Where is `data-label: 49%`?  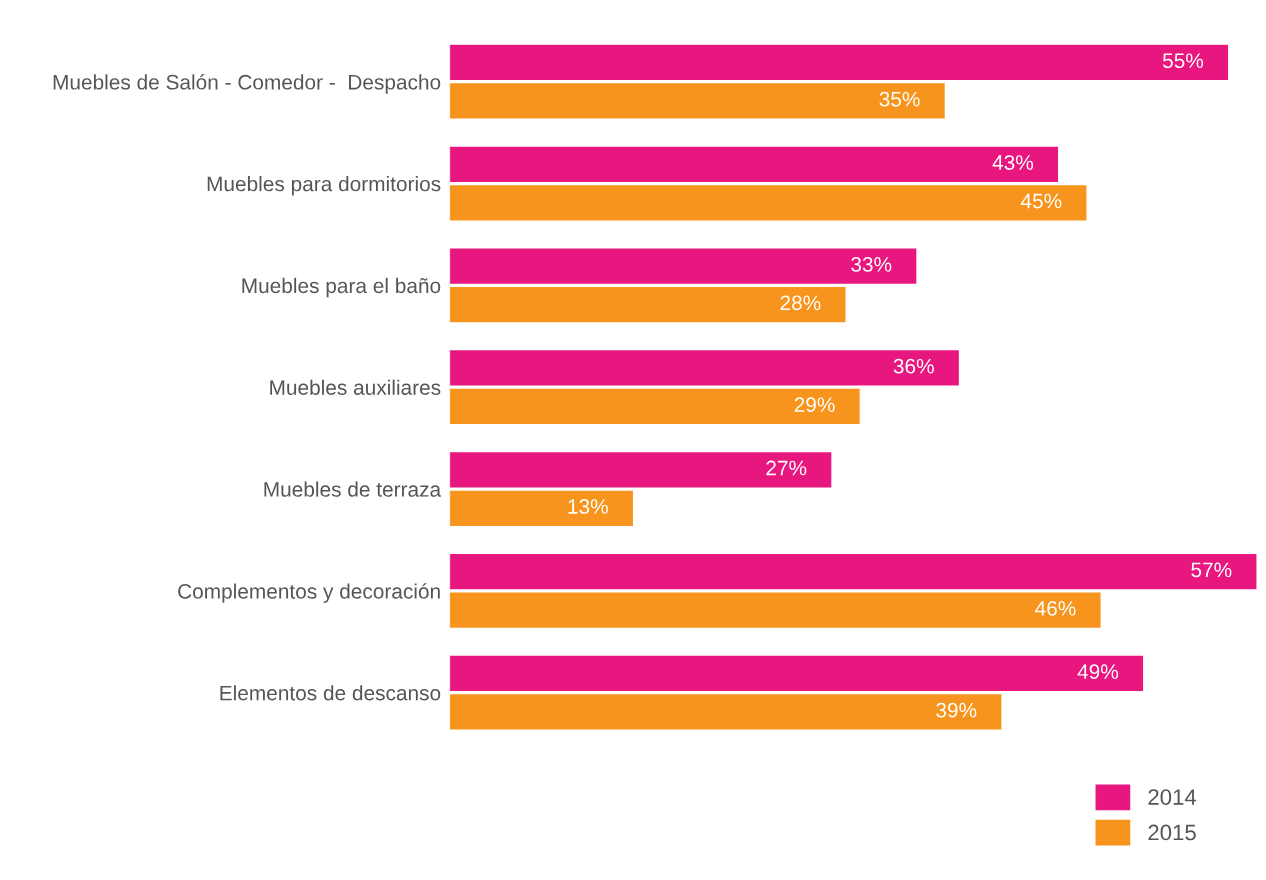
data-label: 49% is located at coordinates (1098, 672).